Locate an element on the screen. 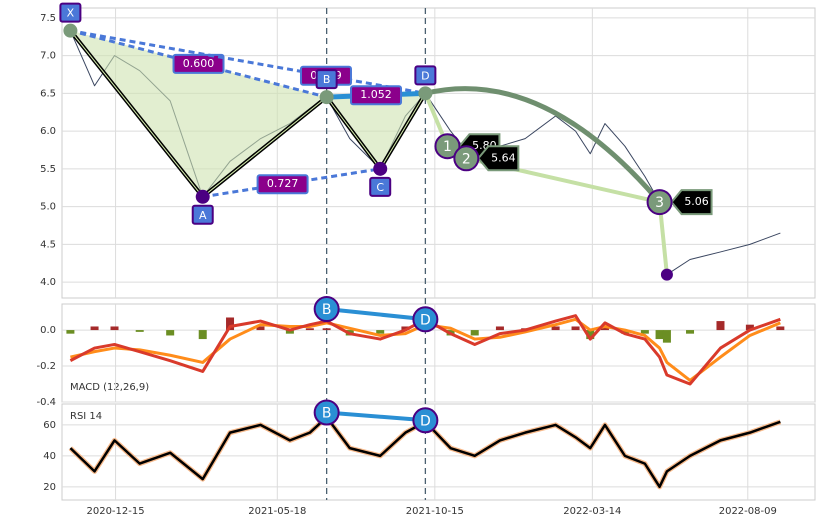  x-tick-label: 2021-10-15 is located at coordinates (435, 511).